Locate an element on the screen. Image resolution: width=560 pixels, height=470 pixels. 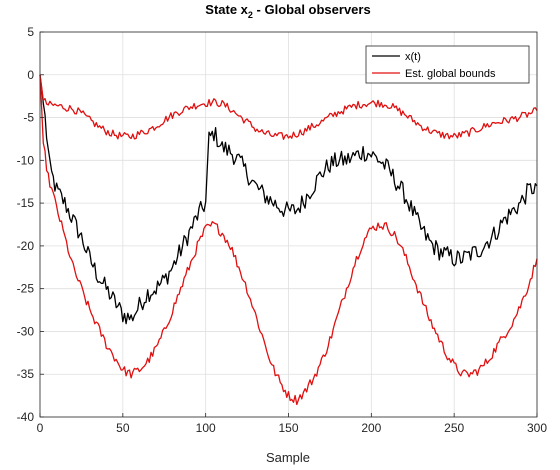
y-tick-label: -20 is located at coordinates (26, 246).